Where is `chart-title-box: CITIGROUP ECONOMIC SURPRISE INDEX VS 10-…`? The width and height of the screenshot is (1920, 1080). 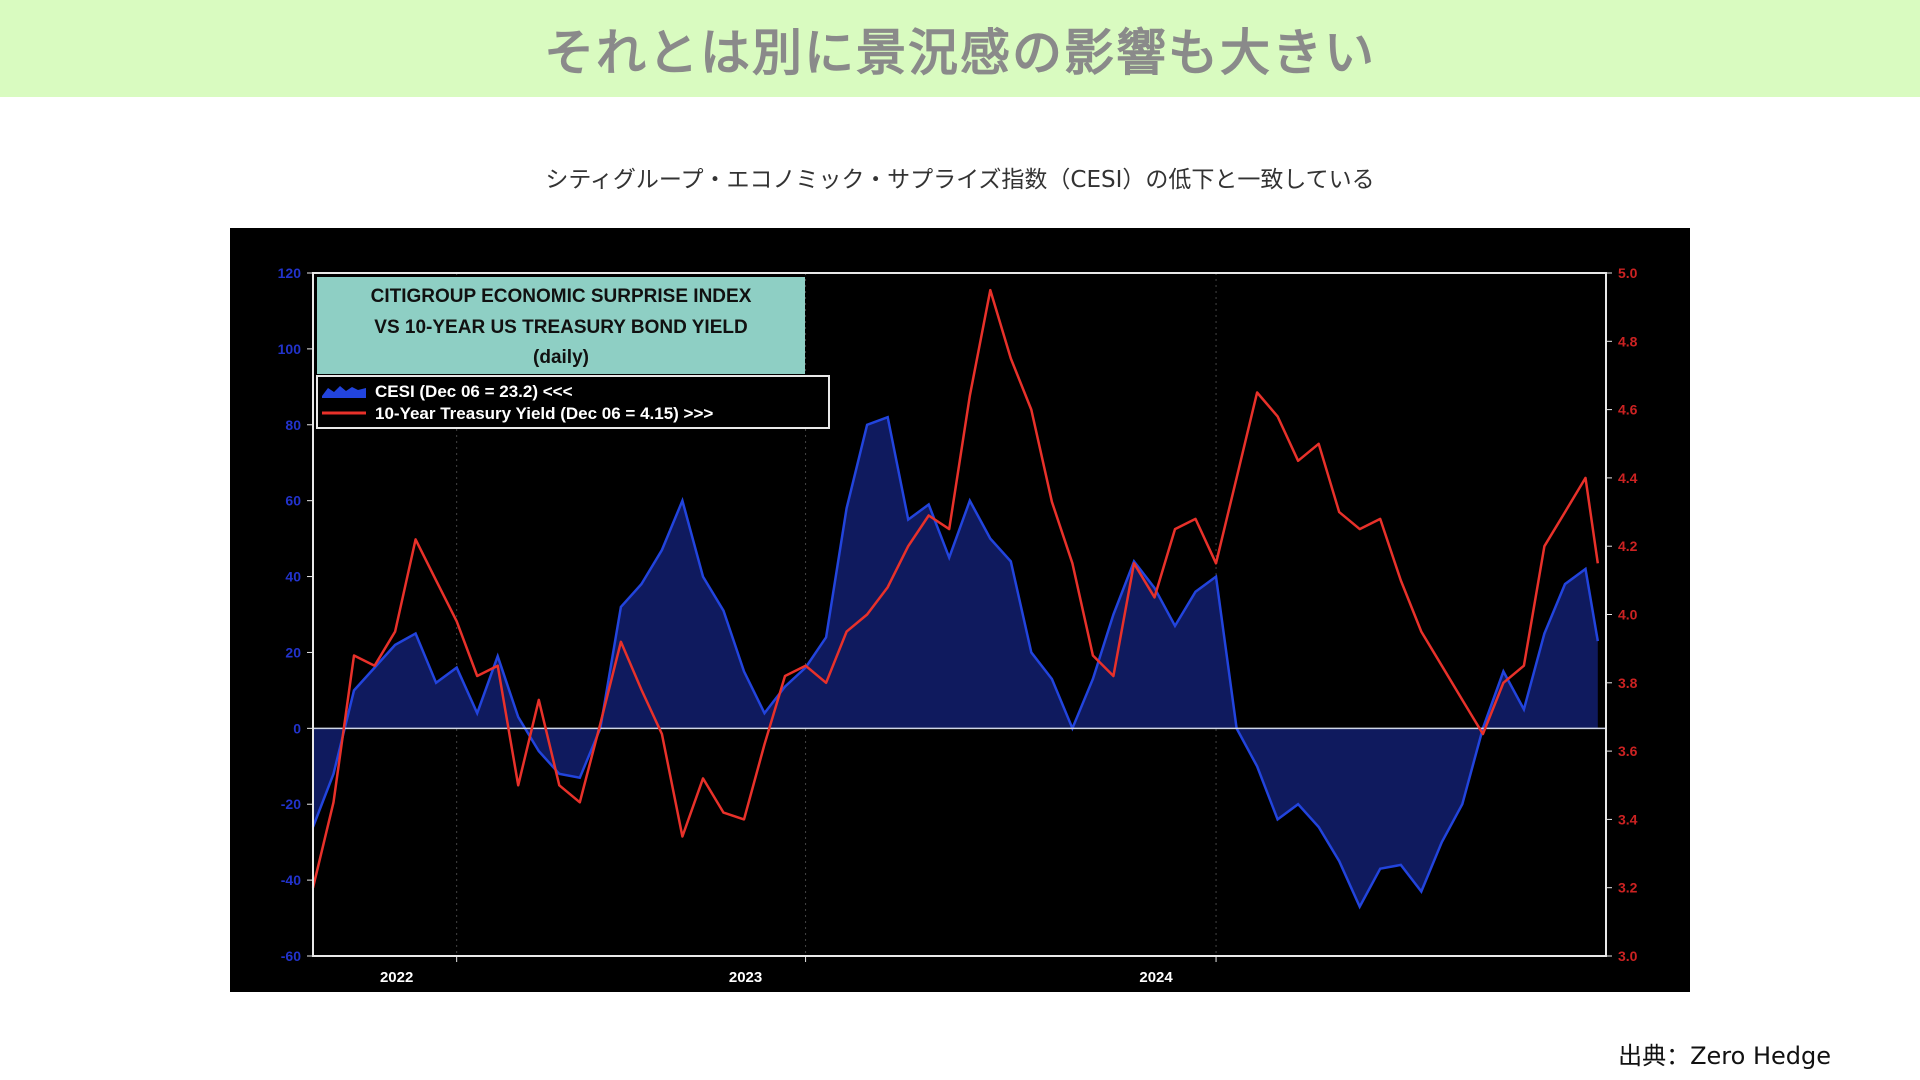
chart-title-box: CITIGROUP ECONOMIC SURPRISE INDEX VS 10-… is located at coordinates (561, 325).